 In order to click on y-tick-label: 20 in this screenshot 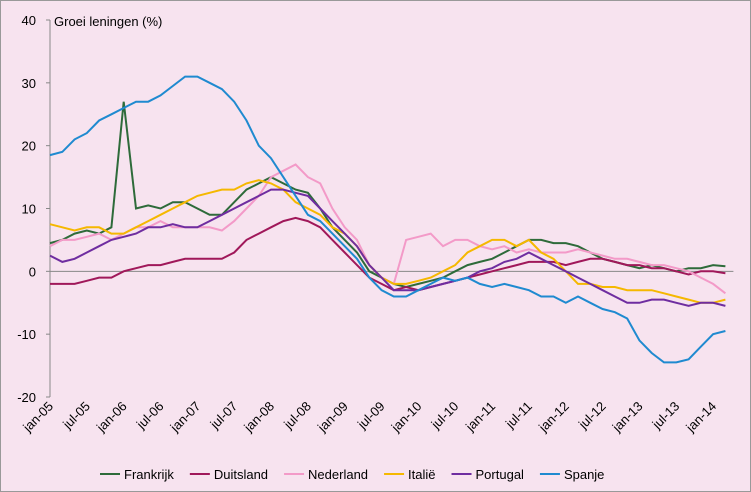, I will do `click(29, 146)`.